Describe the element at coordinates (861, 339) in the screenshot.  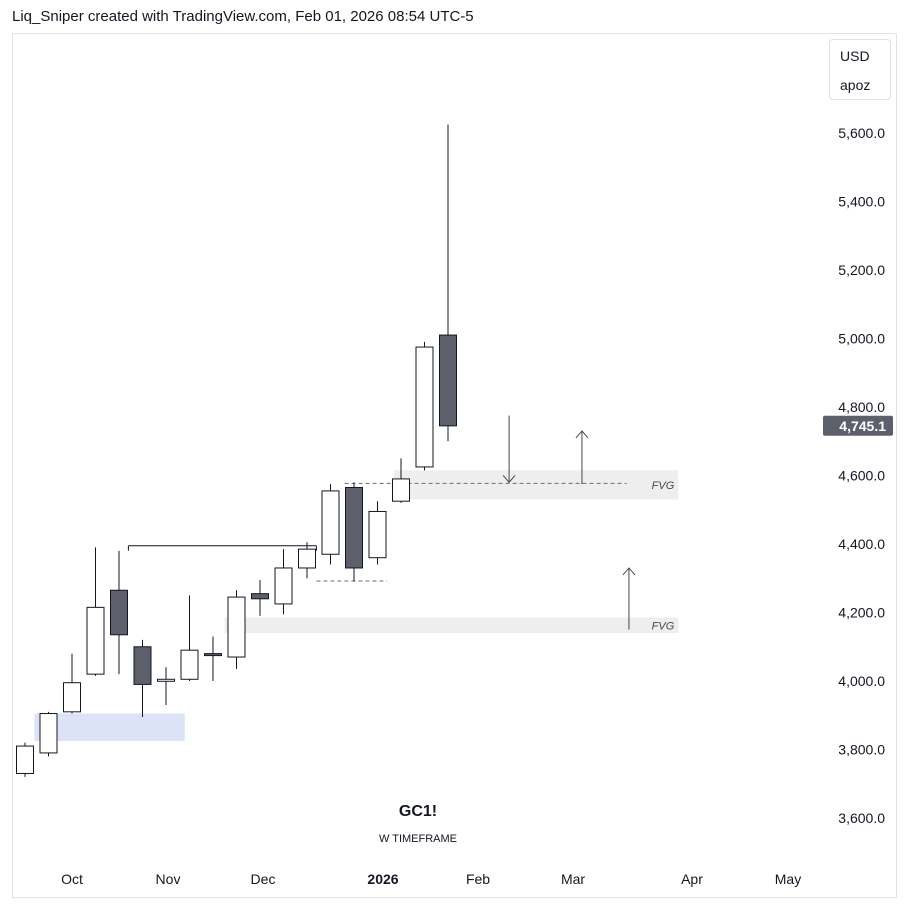
I see `y-tick-label: 5,000.0` at that location.